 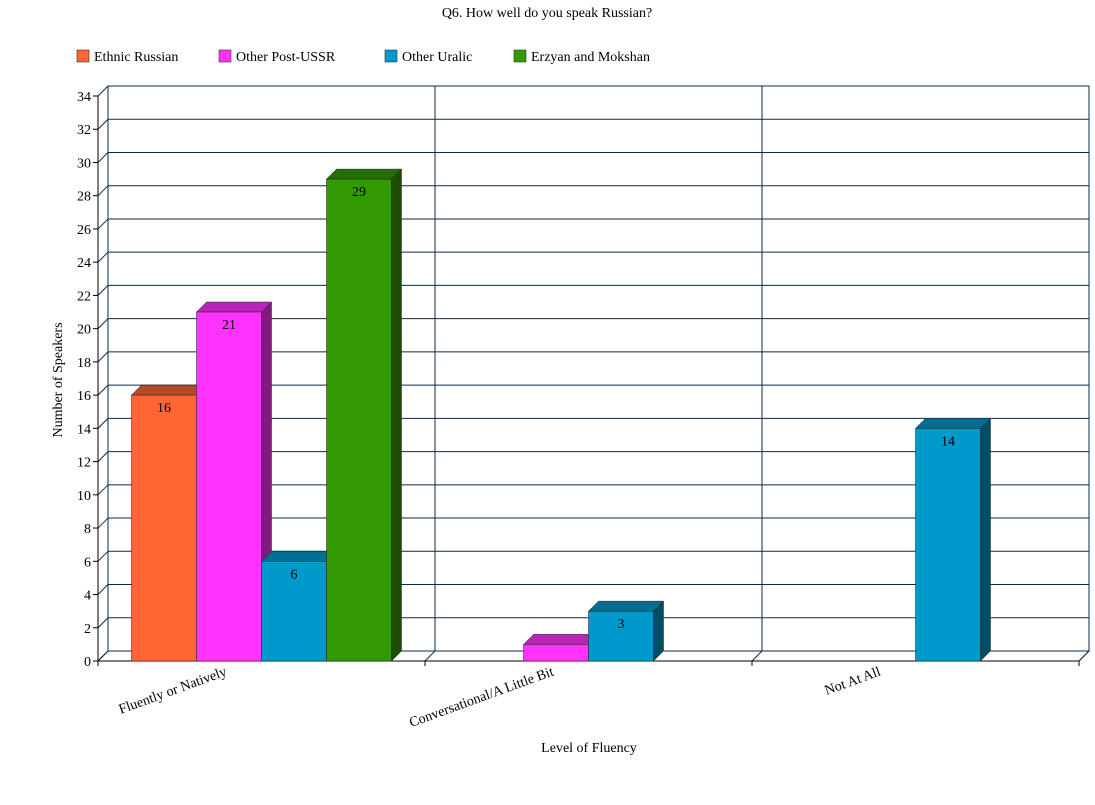 I want to click on y-tick-label: 24, so click(x=84, y=263).